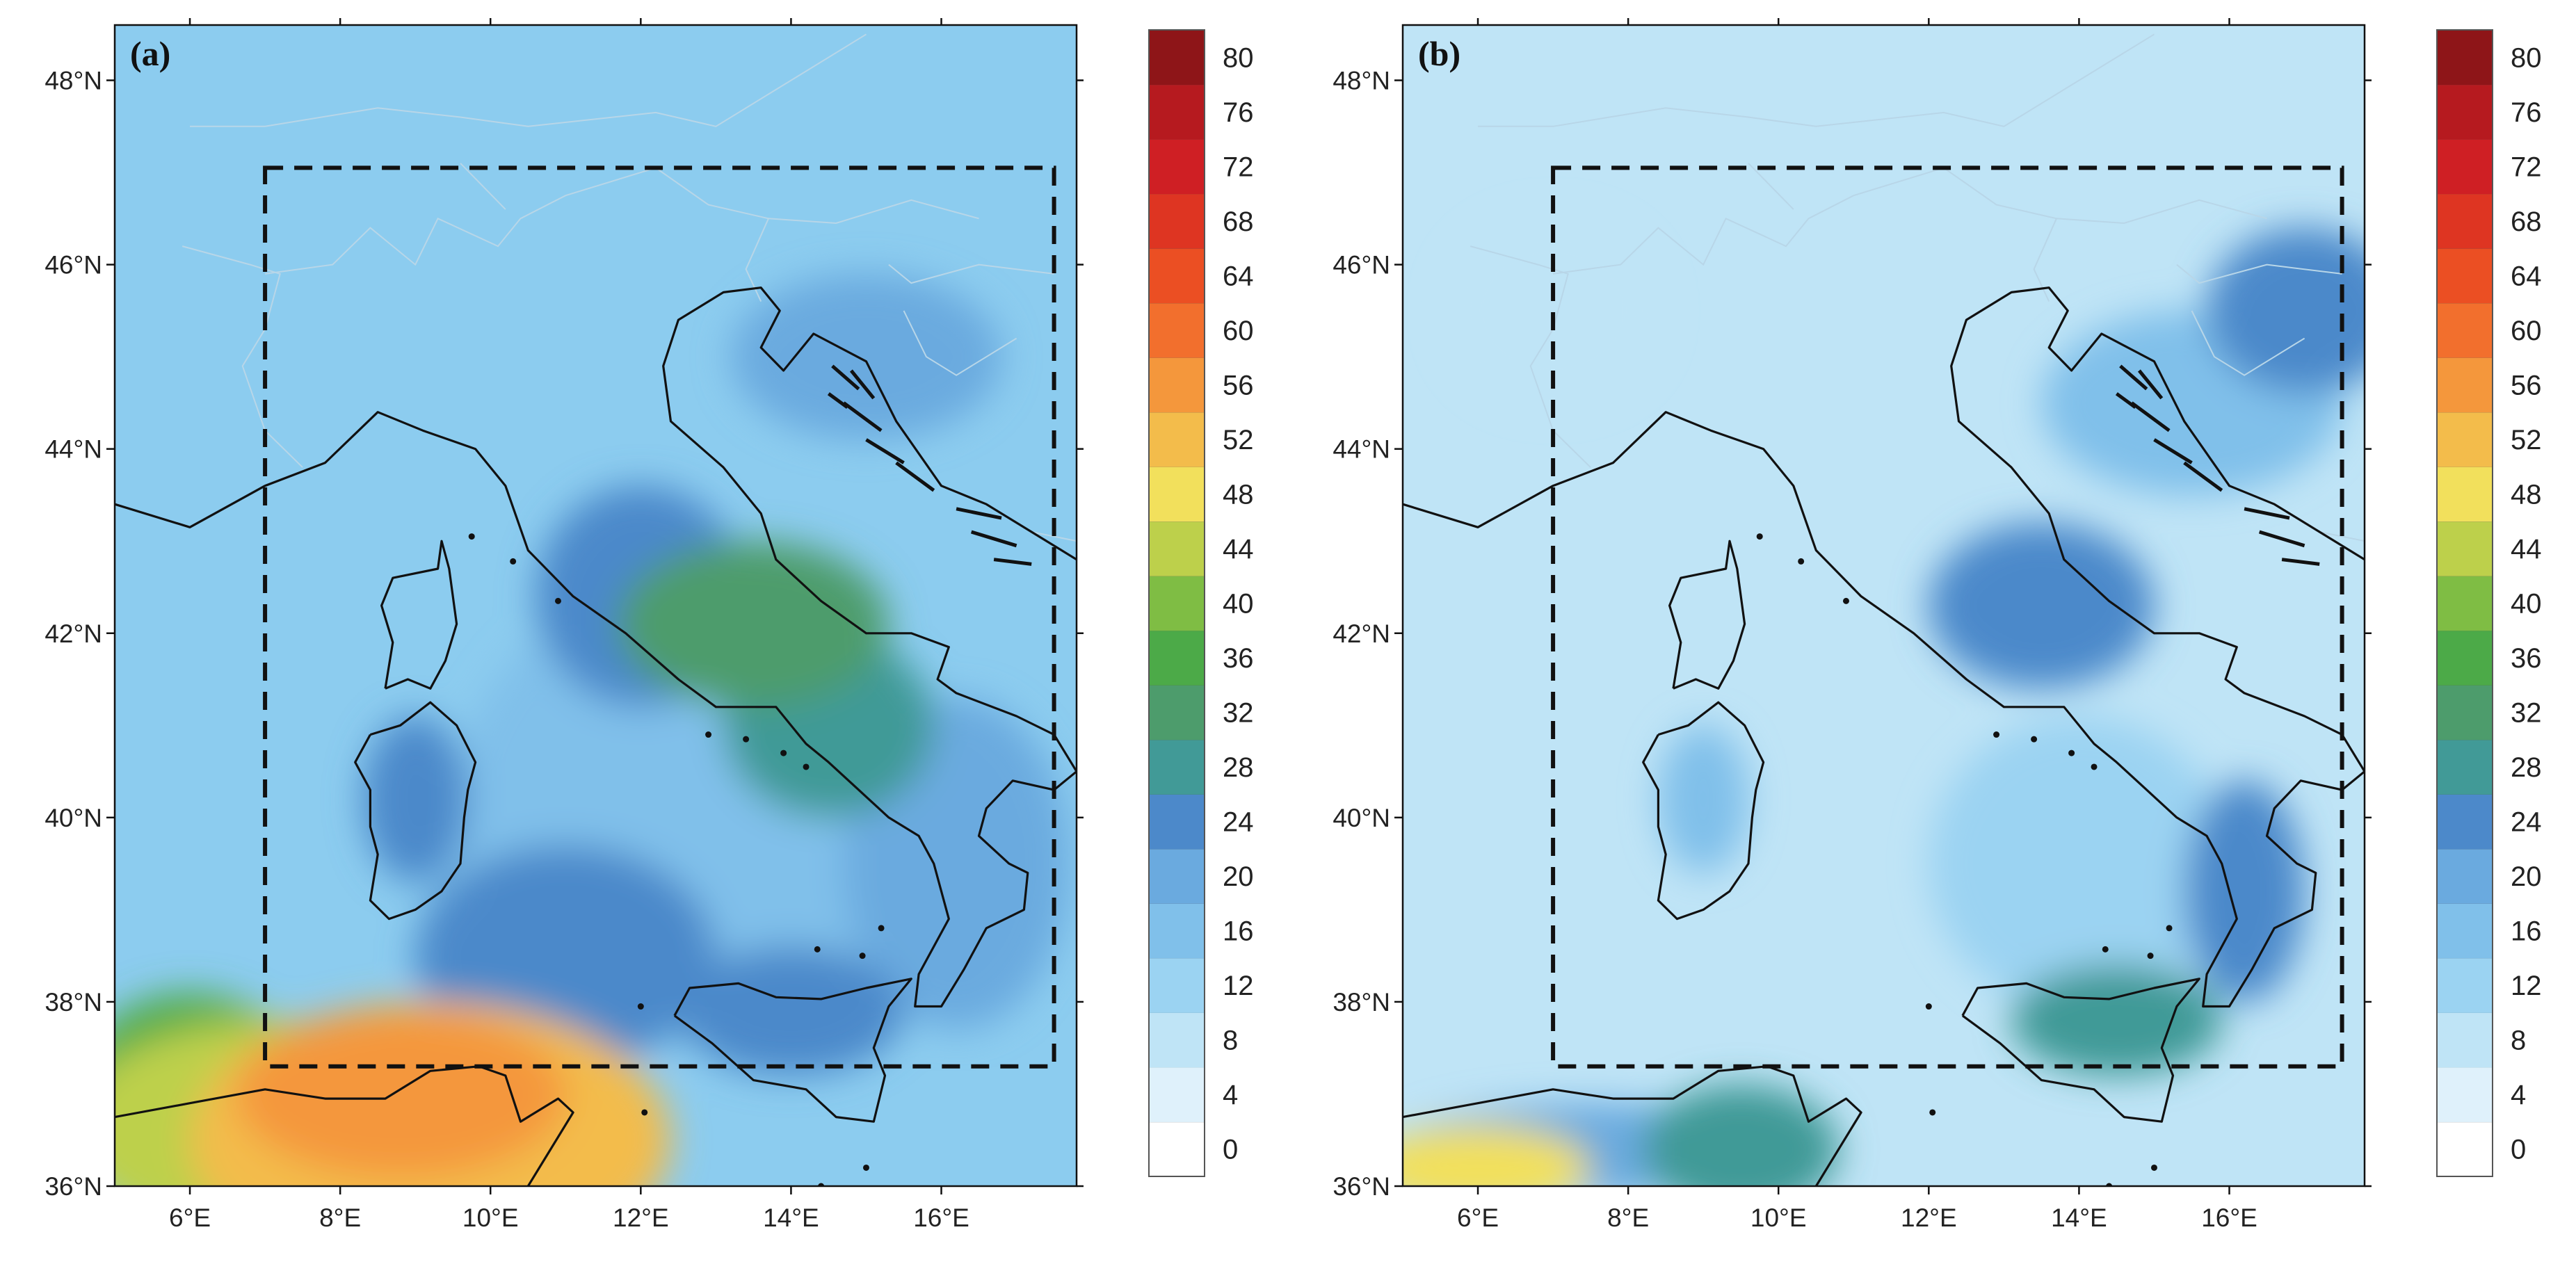  I want to click on colorbar-label: 56, so click(2527, 385).